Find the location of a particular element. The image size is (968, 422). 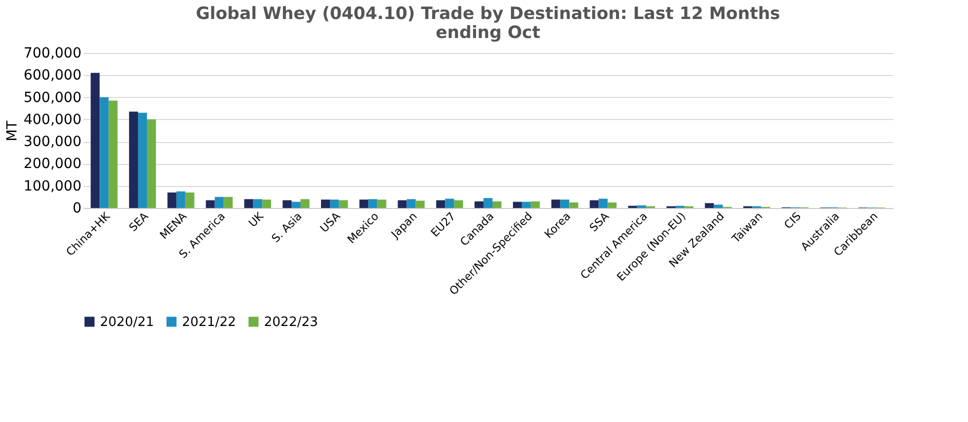

y-tick-label: 700,000 is located at coordinates (53, 54).